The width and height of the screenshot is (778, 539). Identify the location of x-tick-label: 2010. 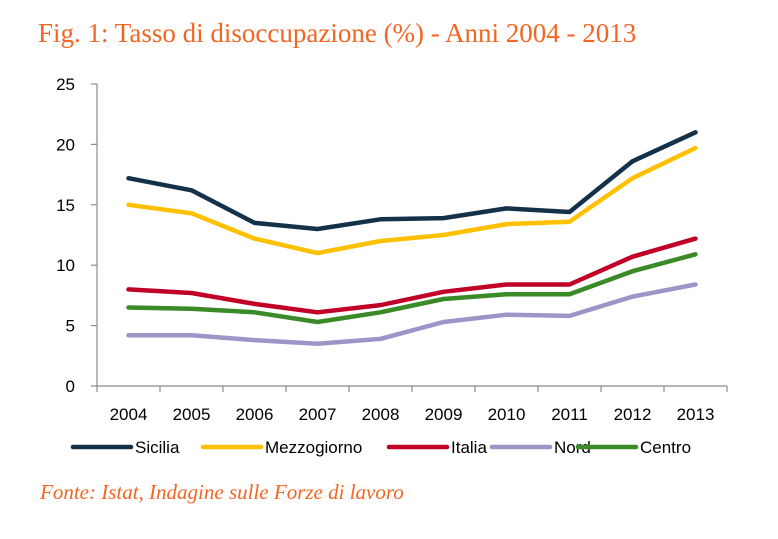
(507, 414).